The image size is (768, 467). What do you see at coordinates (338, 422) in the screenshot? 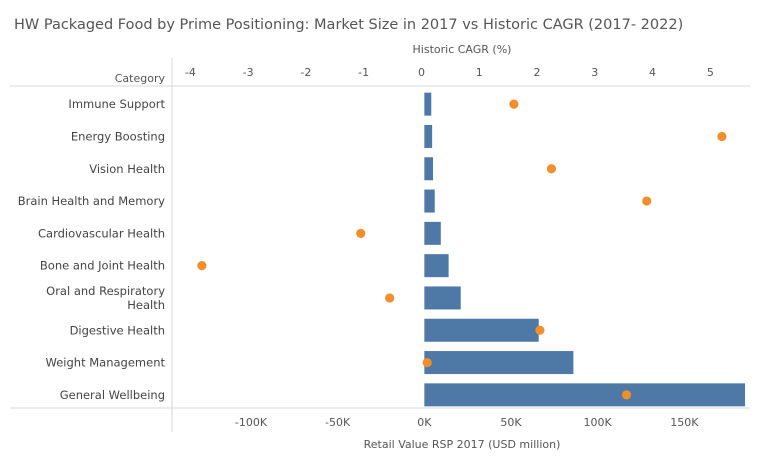
I see `bottom-tick-label: -50K` at bounding box center [338, 422].